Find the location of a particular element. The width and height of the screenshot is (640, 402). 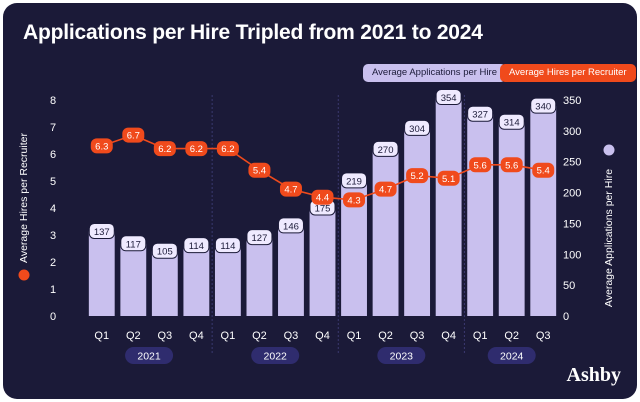

line-value-label: 5.2 is located at coordinates (416, 176).